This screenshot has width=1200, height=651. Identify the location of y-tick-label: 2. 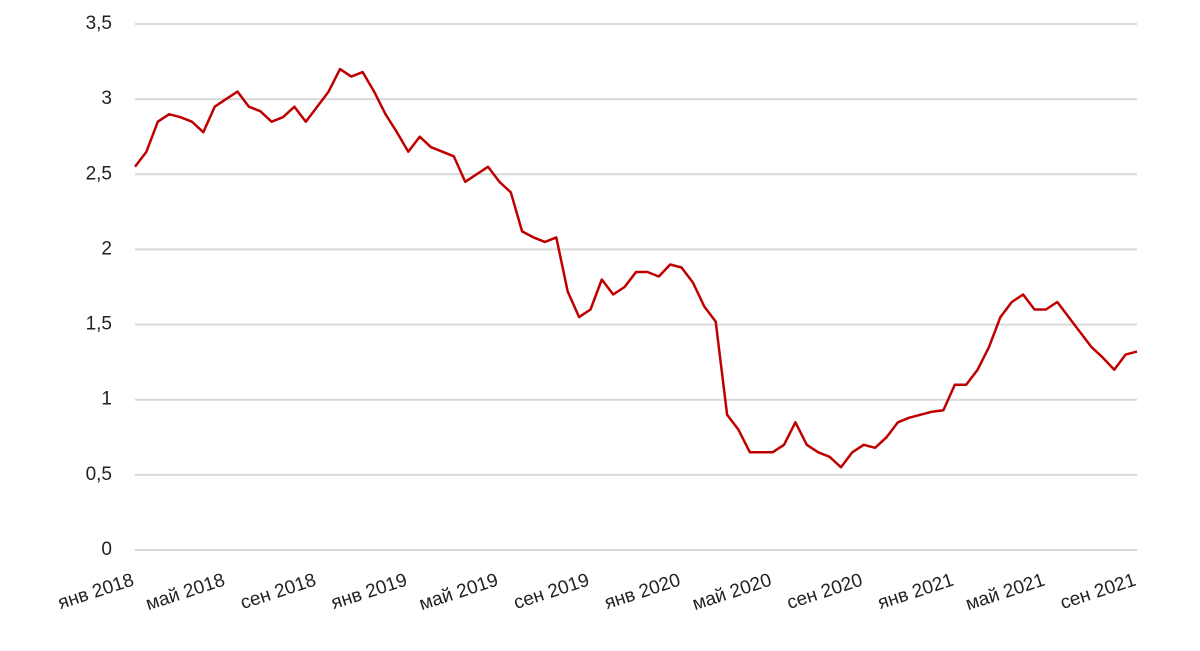
(106, 248).